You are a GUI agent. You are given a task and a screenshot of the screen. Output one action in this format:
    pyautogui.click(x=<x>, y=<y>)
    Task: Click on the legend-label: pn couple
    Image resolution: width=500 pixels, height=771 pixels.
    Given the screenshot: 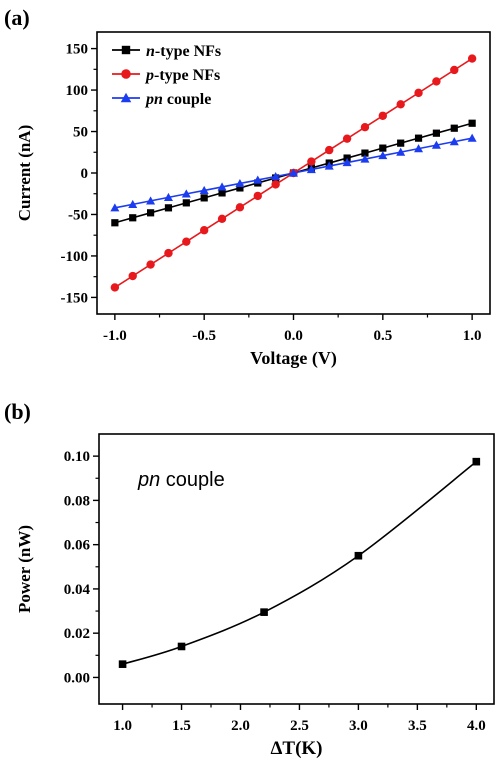 What is the action you would take?
    pyautogui.click(x=177, y=99)
    